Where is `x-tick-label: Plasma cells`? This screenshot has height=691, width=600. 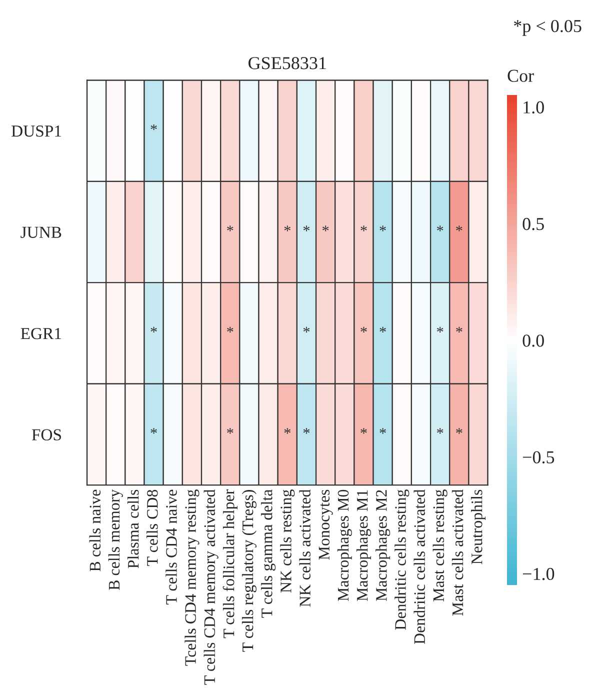 x-tick-label: Plasma cells is located at coordinates (133, 529).